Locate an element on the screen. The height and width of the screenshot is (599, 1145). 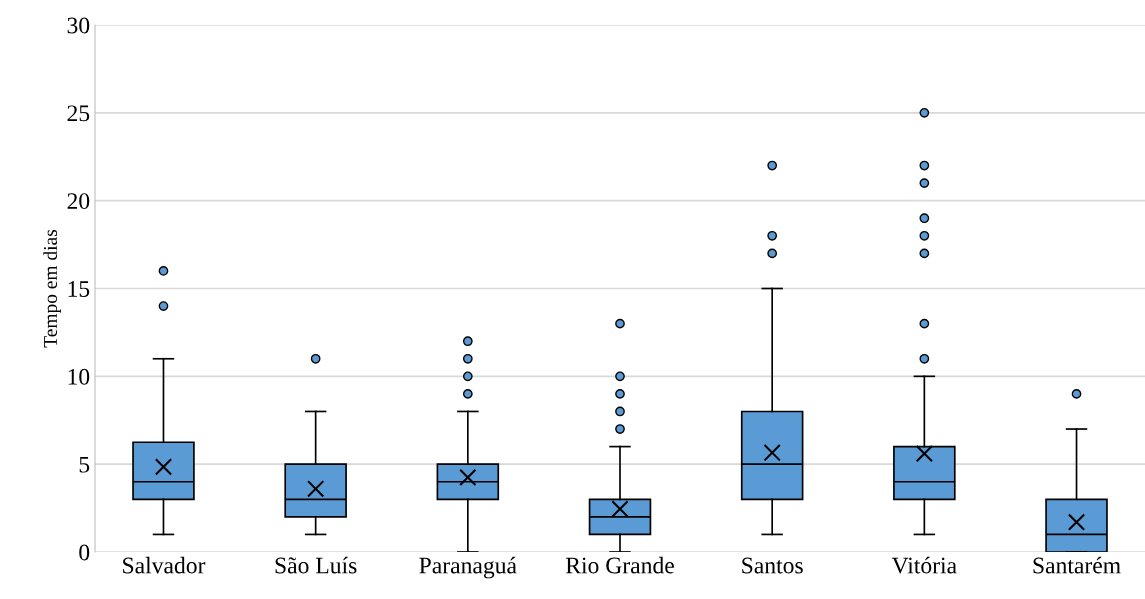
y-tick-label: 10 is located at coordinates (79, 376).